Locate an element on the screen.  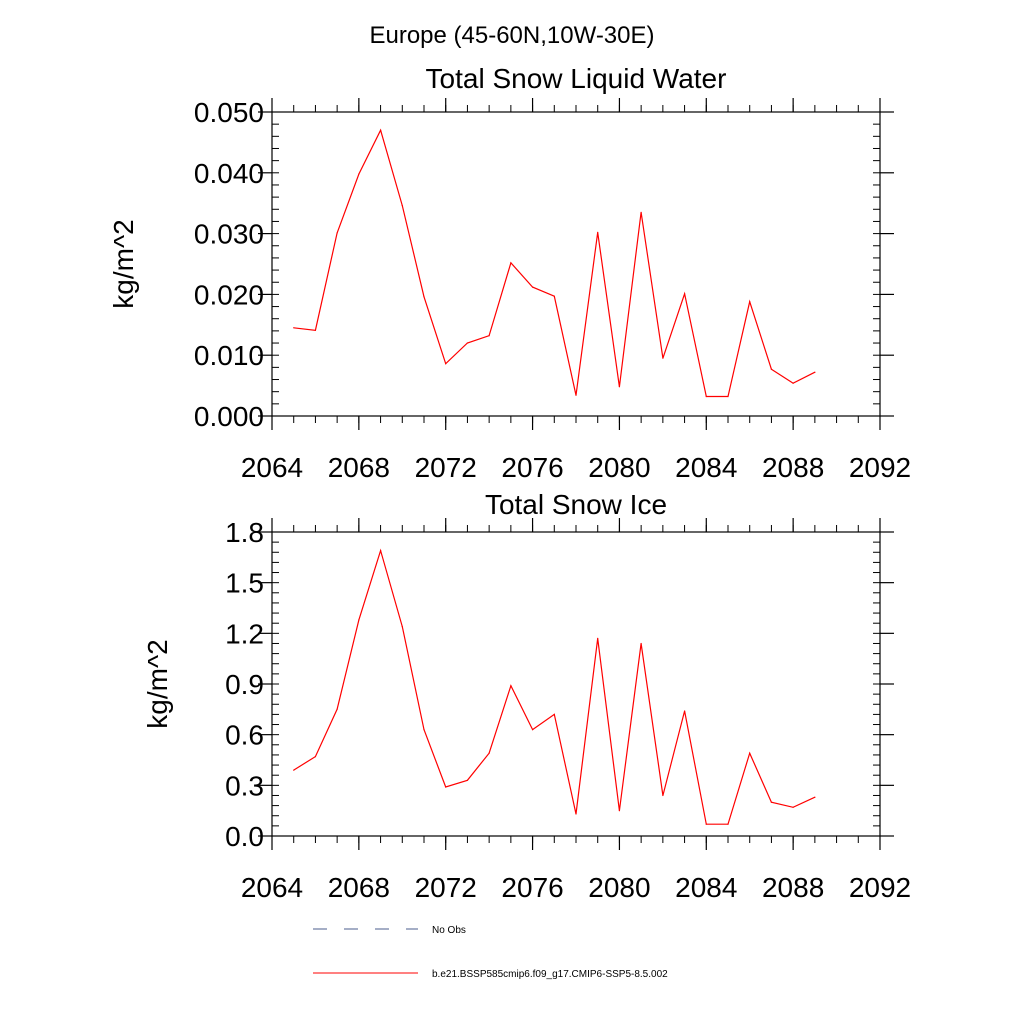
panel-title: Total Snow Ice is located at coordinates (576, 504).